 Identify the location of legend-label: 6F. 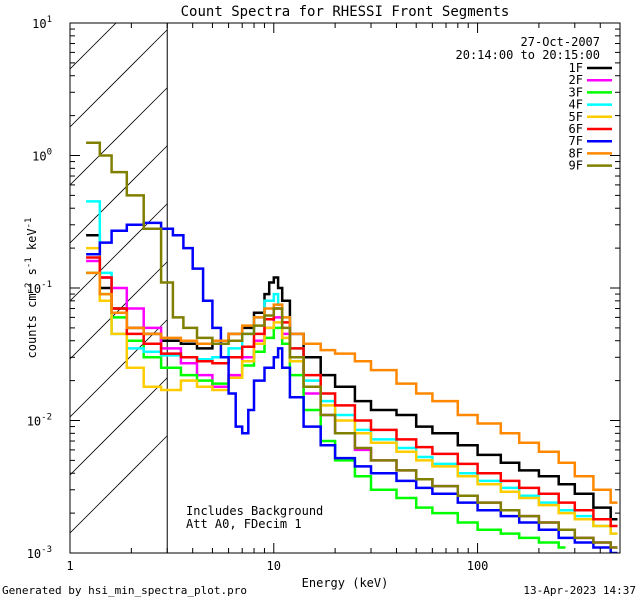
(576, 129).